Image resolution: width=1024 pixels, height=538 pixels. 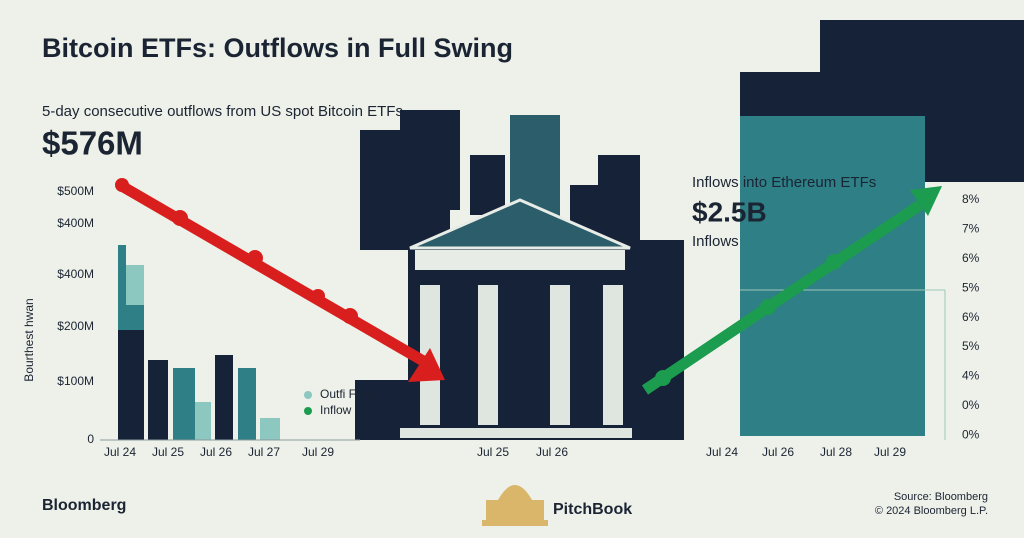 What do you see at coordinates (75, 381) in the screenshot?
I see `y-tick-label: $100M` at bounding box center [75, 381].